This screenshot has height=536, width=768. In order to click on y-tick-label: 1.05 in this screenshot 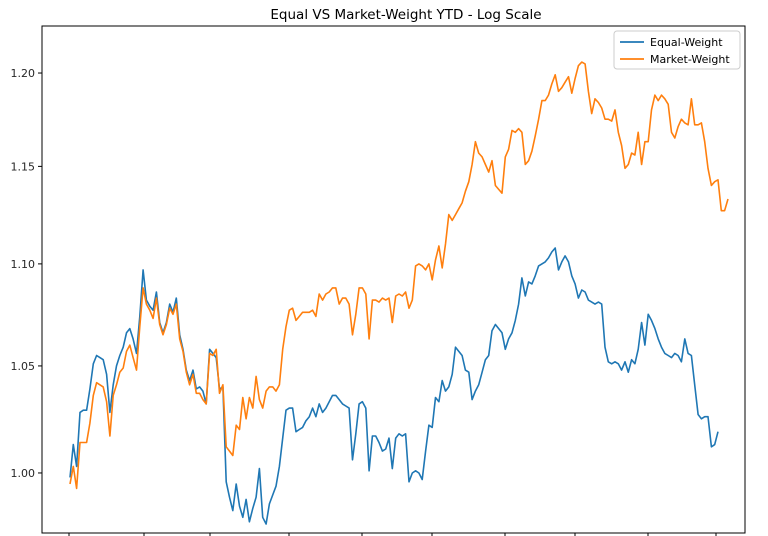, I will do `click(23, 366)`.